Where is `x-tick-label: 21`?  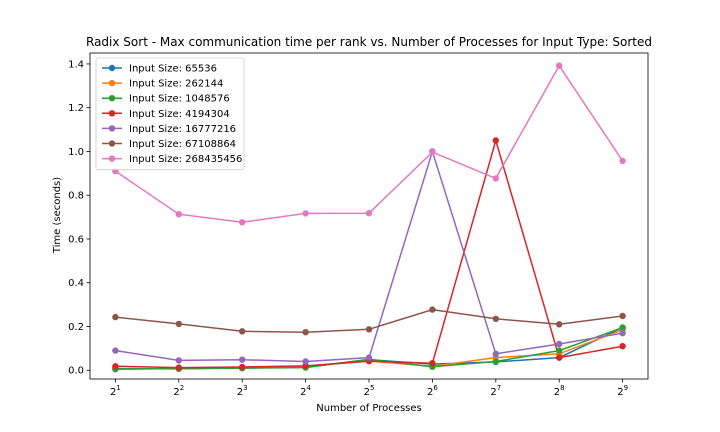
x-tick-label: 21 is located at coordinates (115, 391).